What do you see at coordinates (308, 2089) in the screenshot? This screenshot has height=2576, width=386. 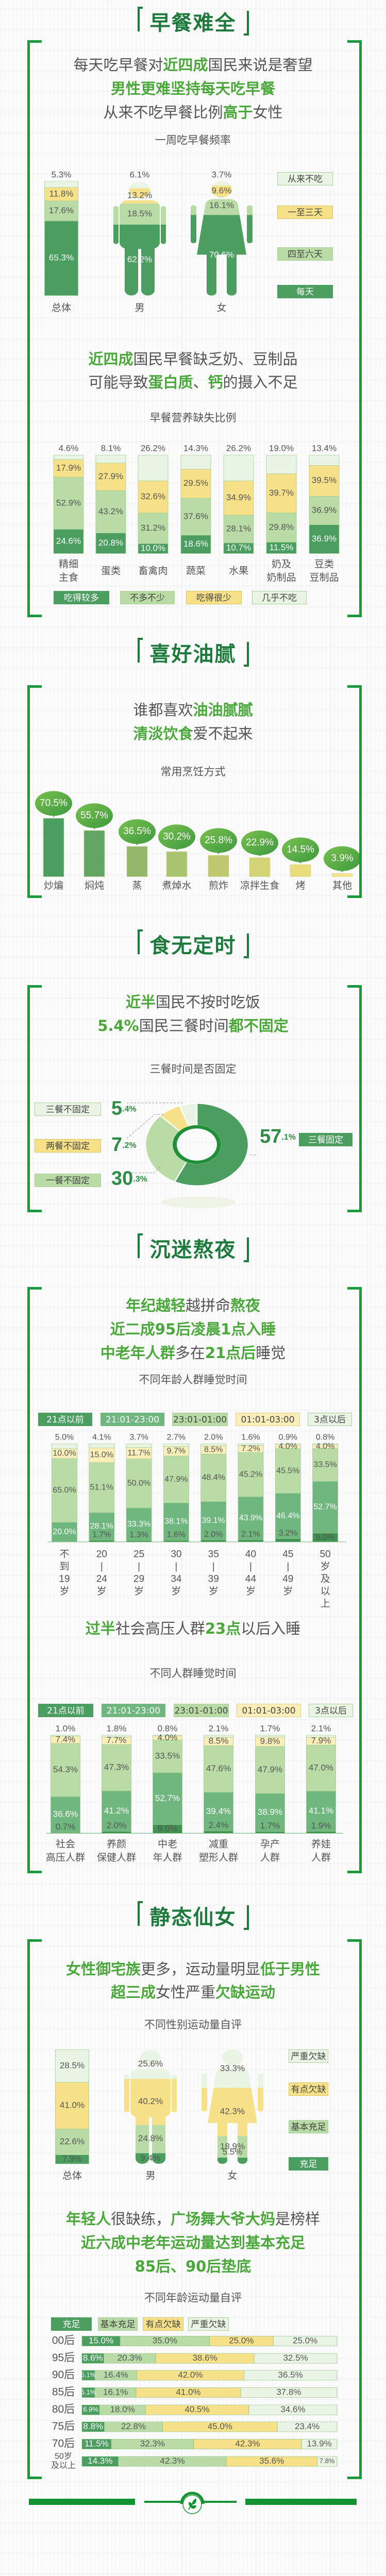 I see `legend-somewhat: 有点欠缺` at bounding box center [308, 2089].